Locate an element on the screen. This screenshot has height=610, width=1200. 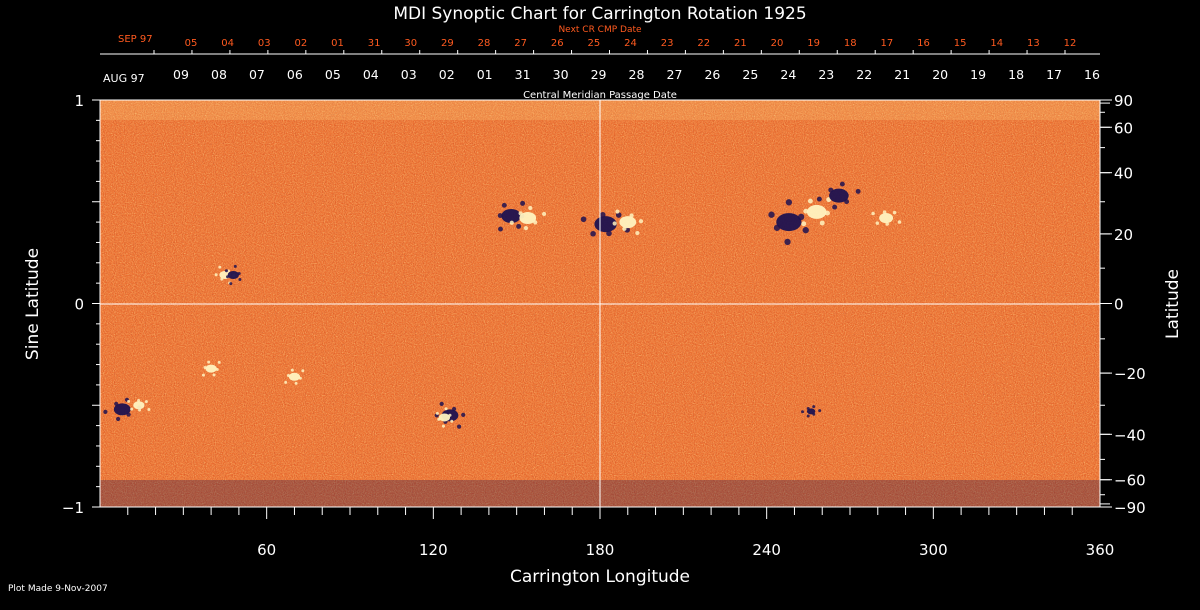
next-cr-date-label: 29 is located at coordinates (447, 43).